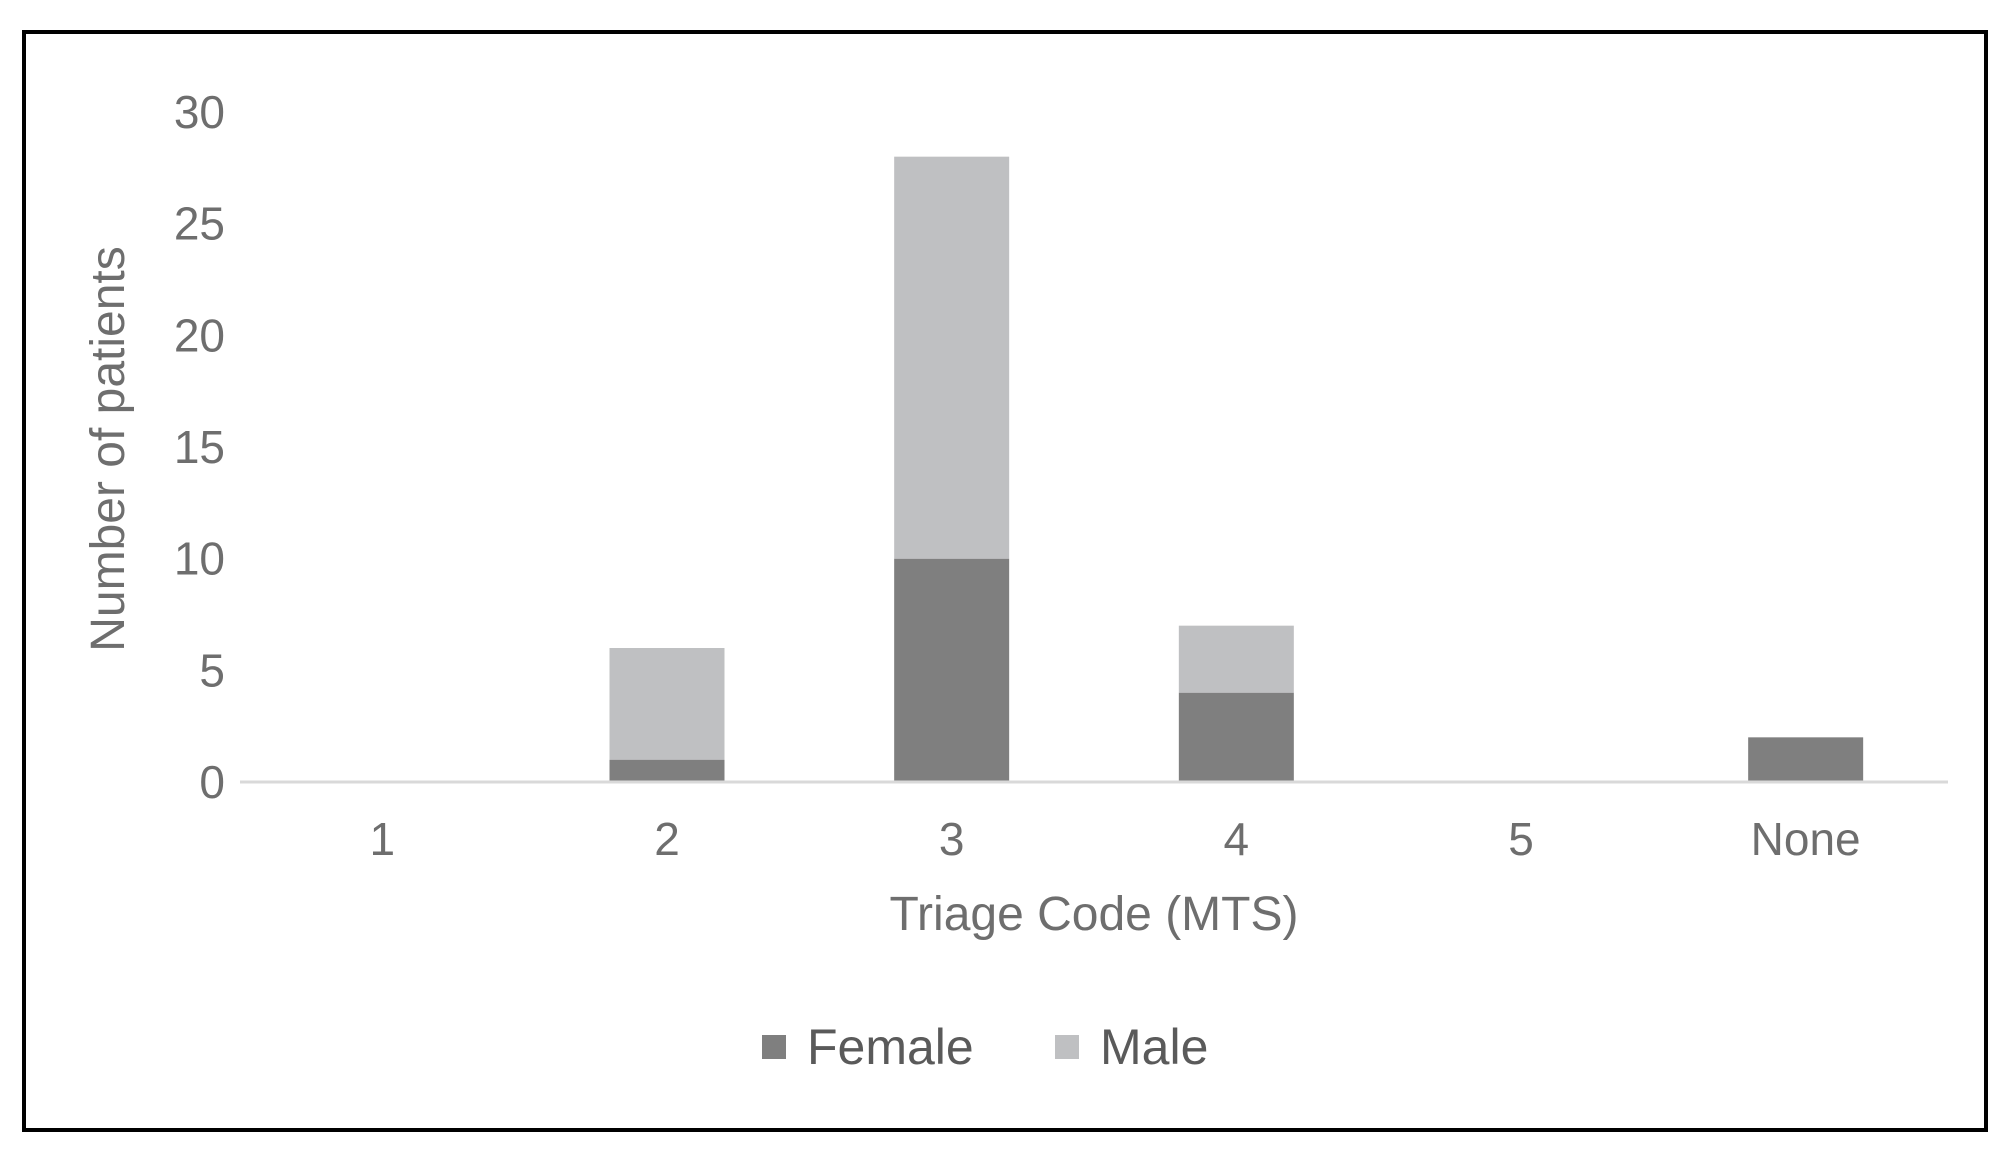 Image resolution: width=2016 pixels, height=1161 pixels. I want to click on legend-label-male: Male, so click(1154, 1047).